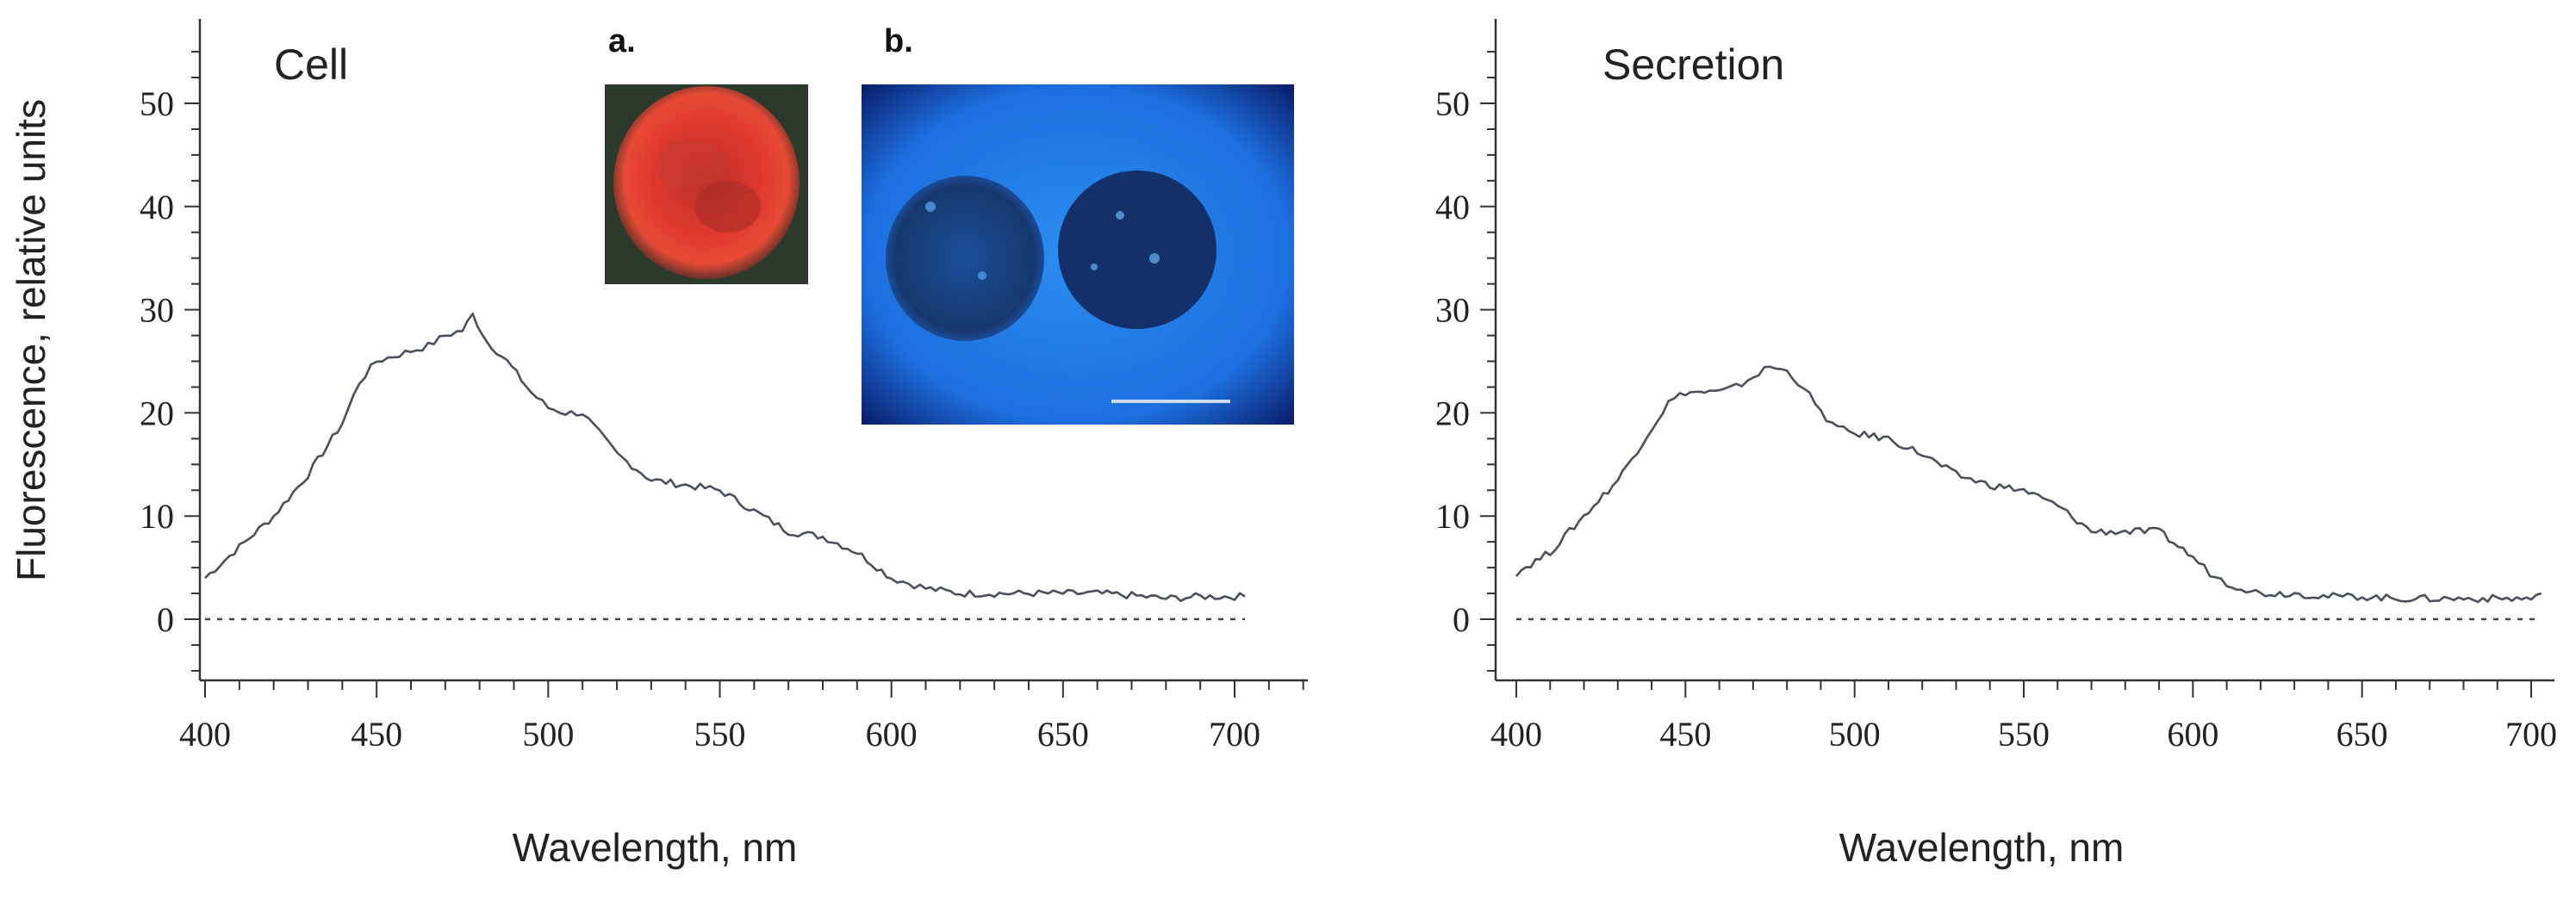 The width and height of the screenshot is (2576, 906). Describe the element at coordinates (725, 458) in the screenshot. I see `cell-series-line` at that location.